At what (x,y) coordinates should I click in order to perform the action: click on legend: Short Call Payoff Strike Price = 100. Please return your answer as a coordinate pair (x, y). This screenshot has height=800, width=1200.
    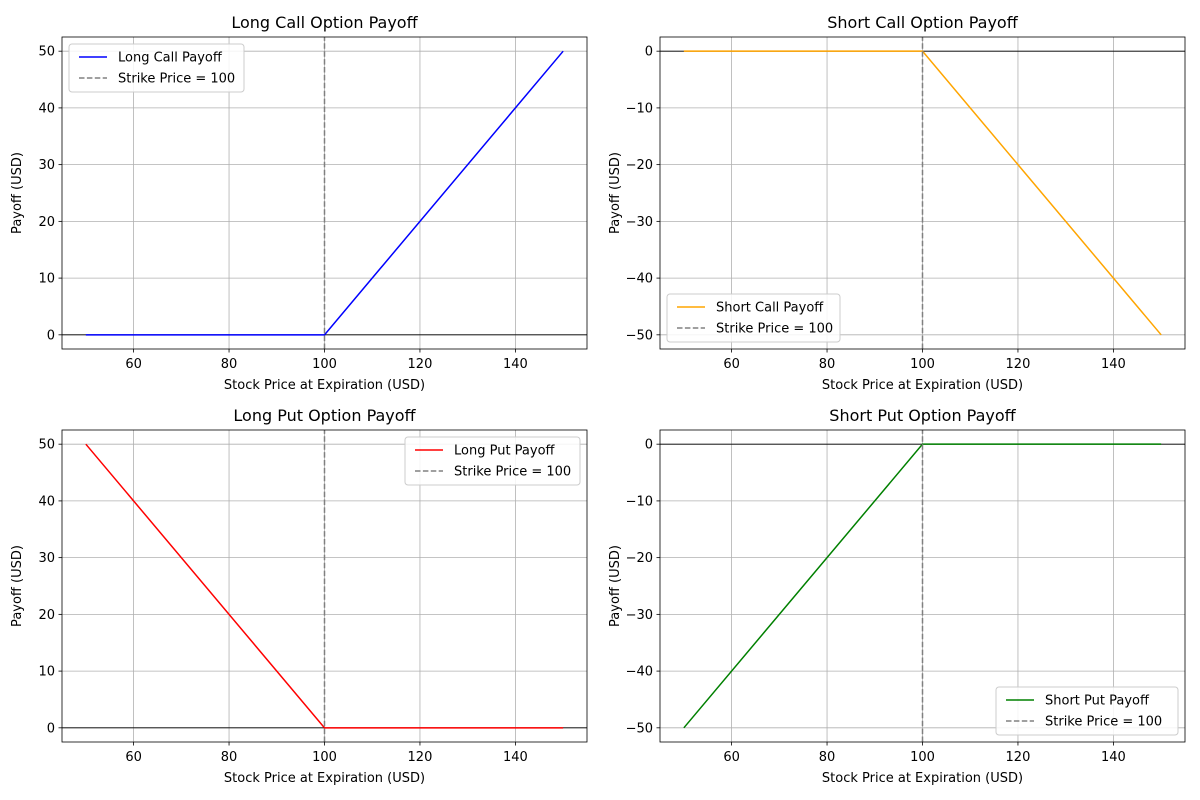
    Looking at the image, I should click on (753, 318).